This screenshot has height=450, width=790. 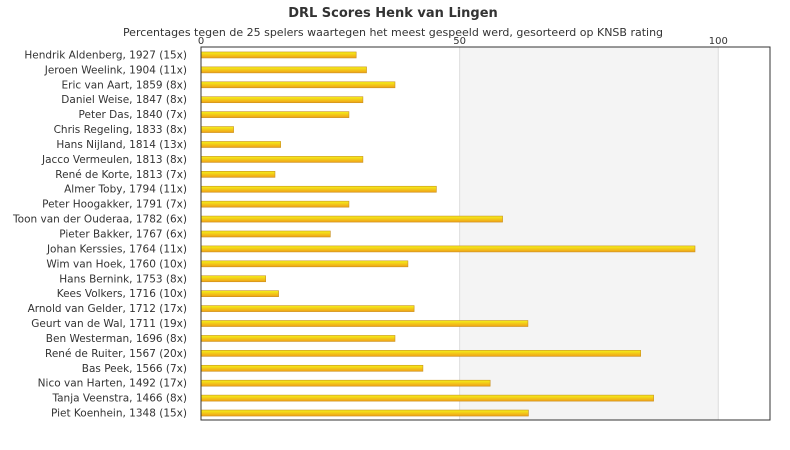 What do you see at coordinates (201, 41) in the screenshot?
I see `x-tick-label: 0` at bounding box center [201, 41].